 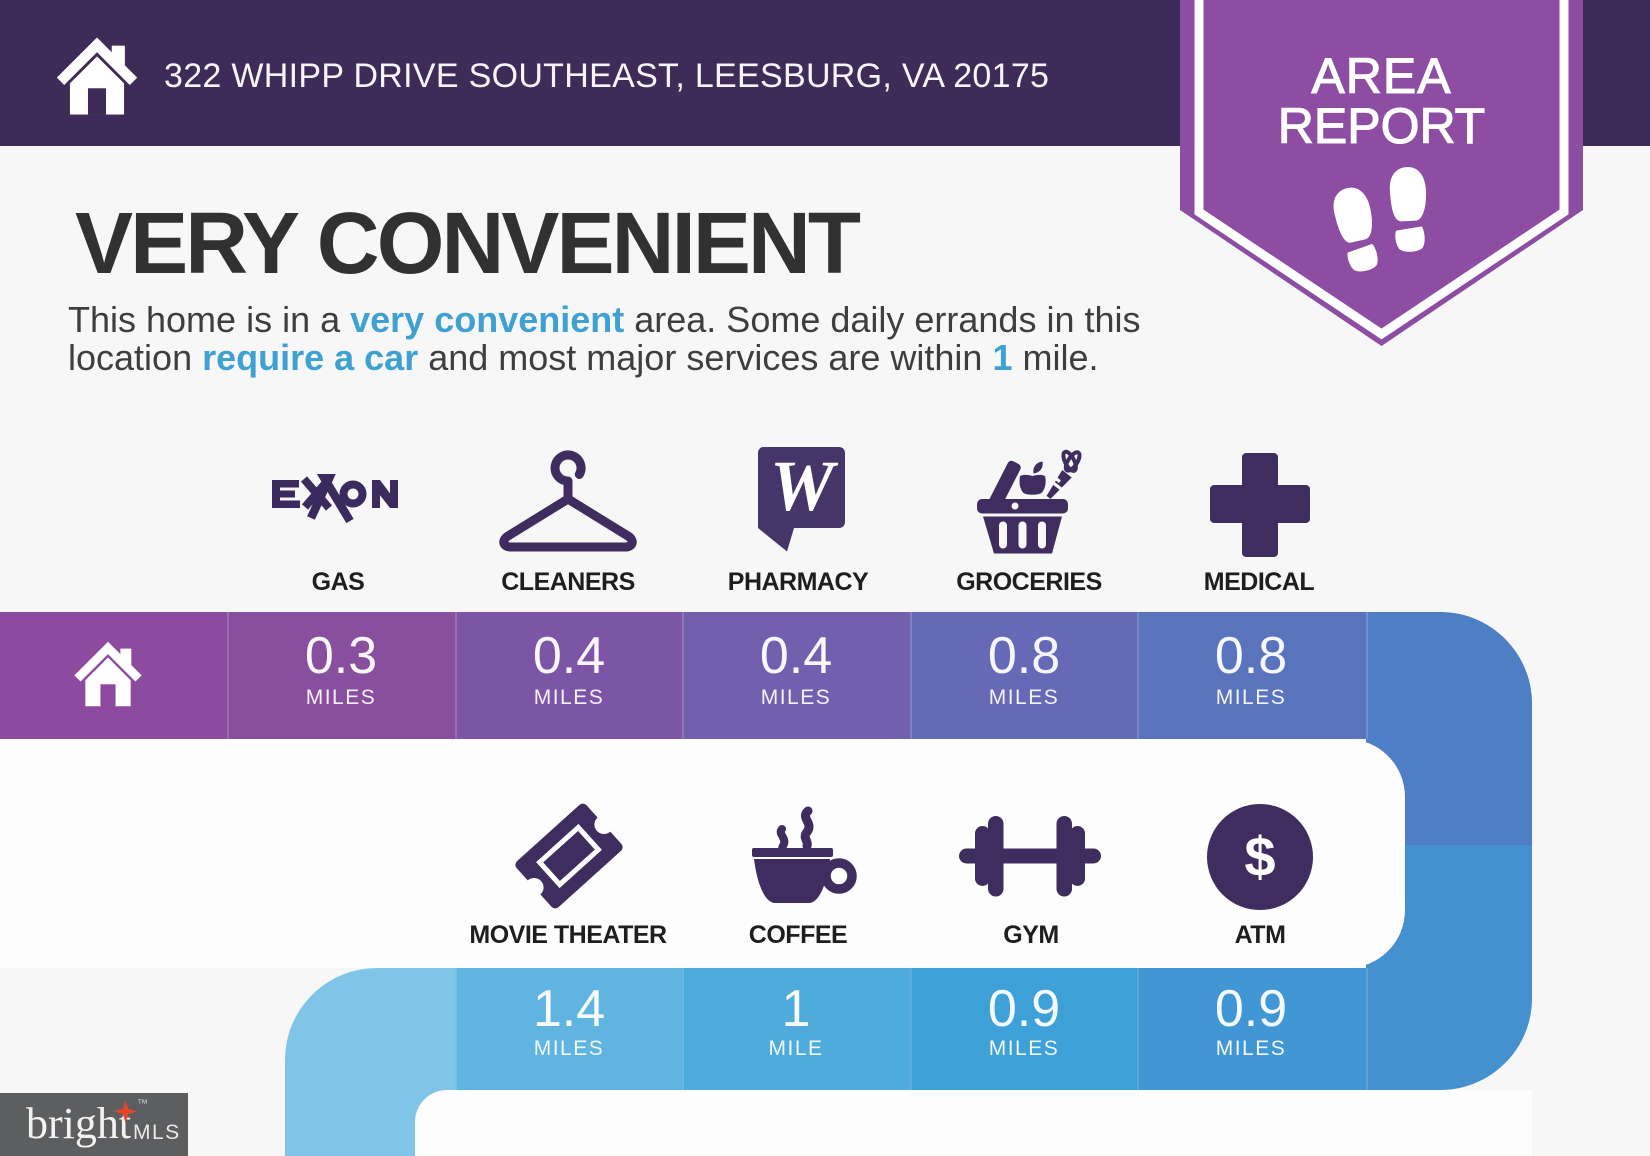 What do you see at coordinates (1381, 126) in the screenshot?
I see `svg-text: REPORT` at bounding box center [1381, 126].